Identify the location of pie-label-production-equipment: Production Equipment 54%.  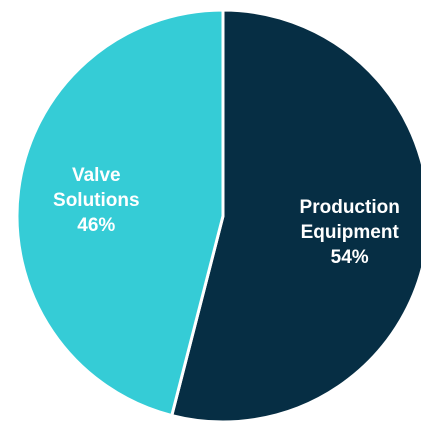
(350, 232).